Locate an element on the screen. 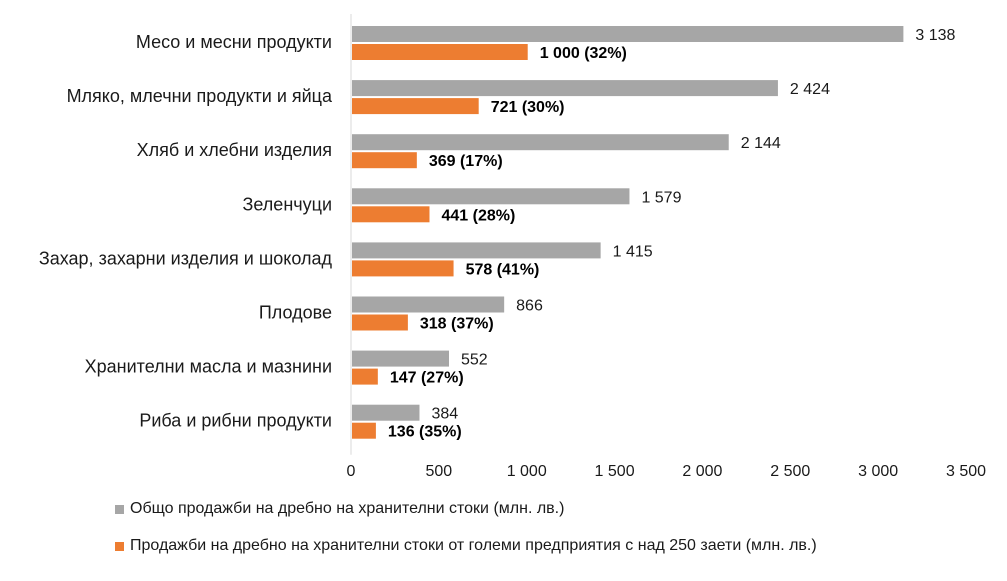 The image size is (1007, 581). data-label-total: 2 424 is located at coordinates (810, 89).